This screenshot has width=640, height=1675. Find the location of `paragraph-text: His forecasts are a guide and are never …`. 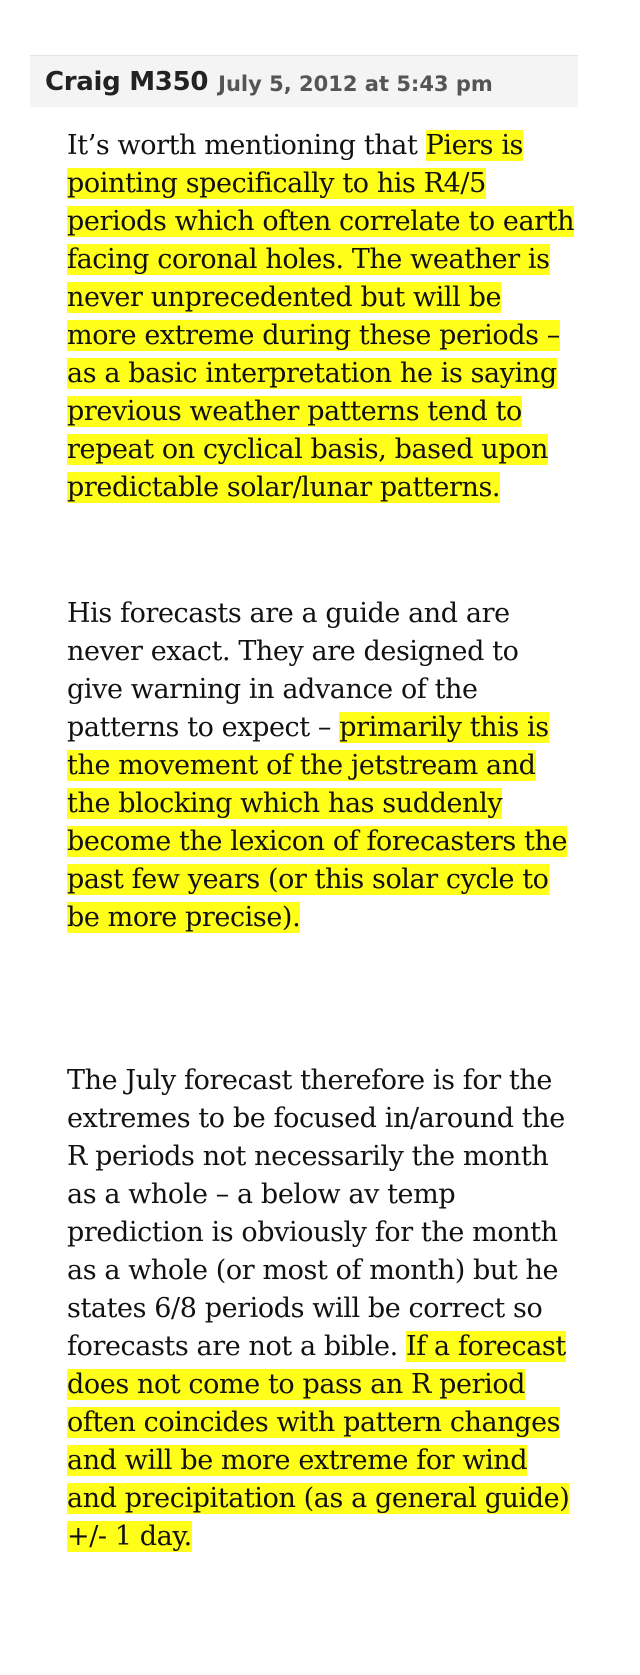

paragraph-text: His forecasts are a guide and are never … is located at coordinates (293, 670).